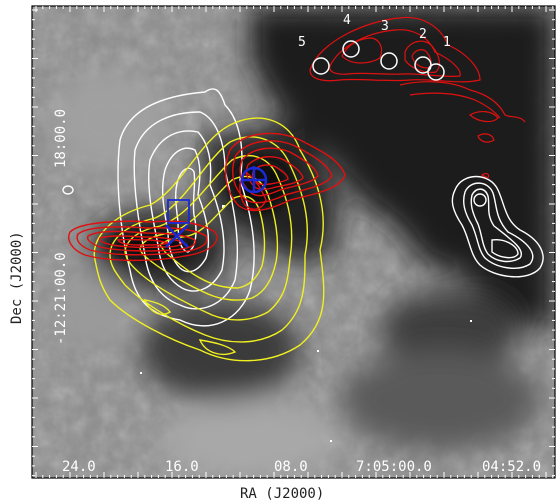 This screenshot has width=557, height=502. I want to click on ra-tick-24: 24.0, so click(79, 467).